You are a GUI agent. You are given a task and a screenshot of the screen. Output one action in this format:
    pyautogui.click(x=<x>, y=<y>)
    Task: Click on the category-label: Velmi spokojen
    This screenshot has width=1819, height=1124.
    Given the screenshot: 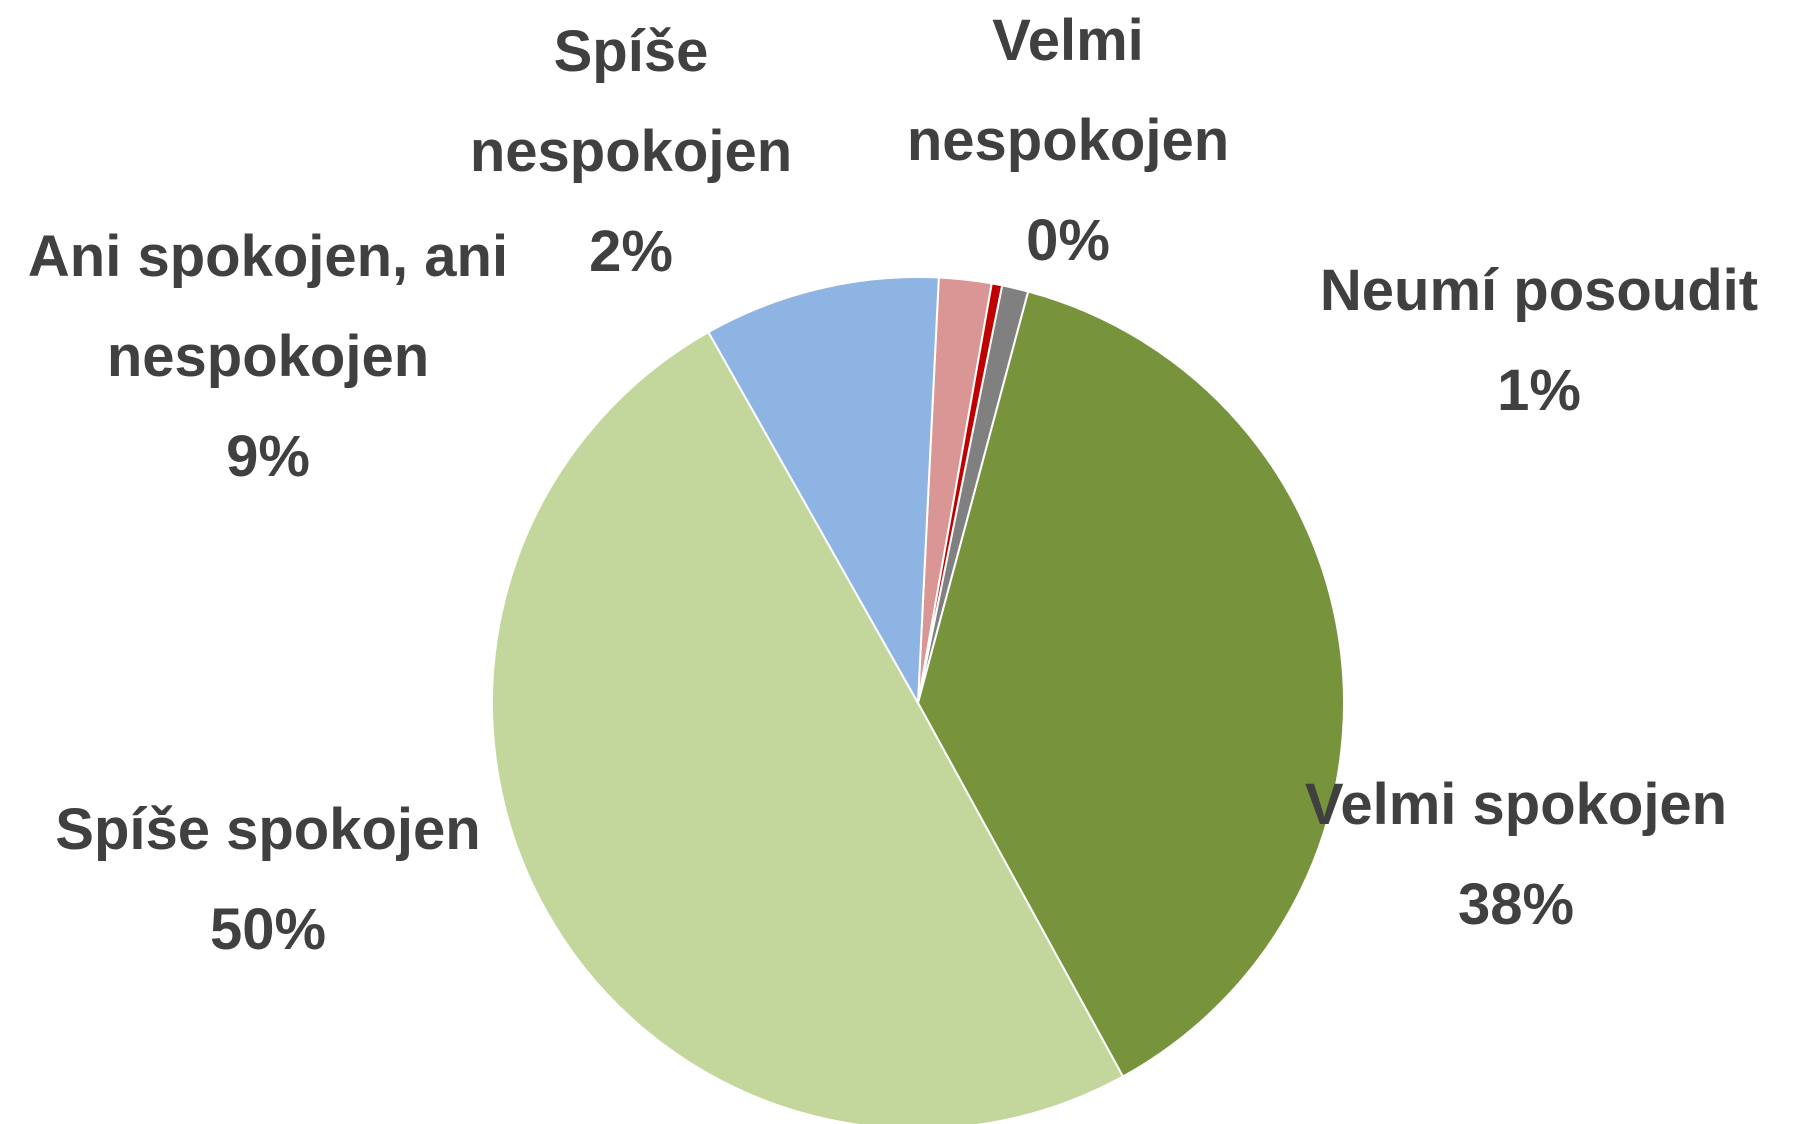 What is the action you would take?
    pyautogui.click(x=1516, y=804)
    